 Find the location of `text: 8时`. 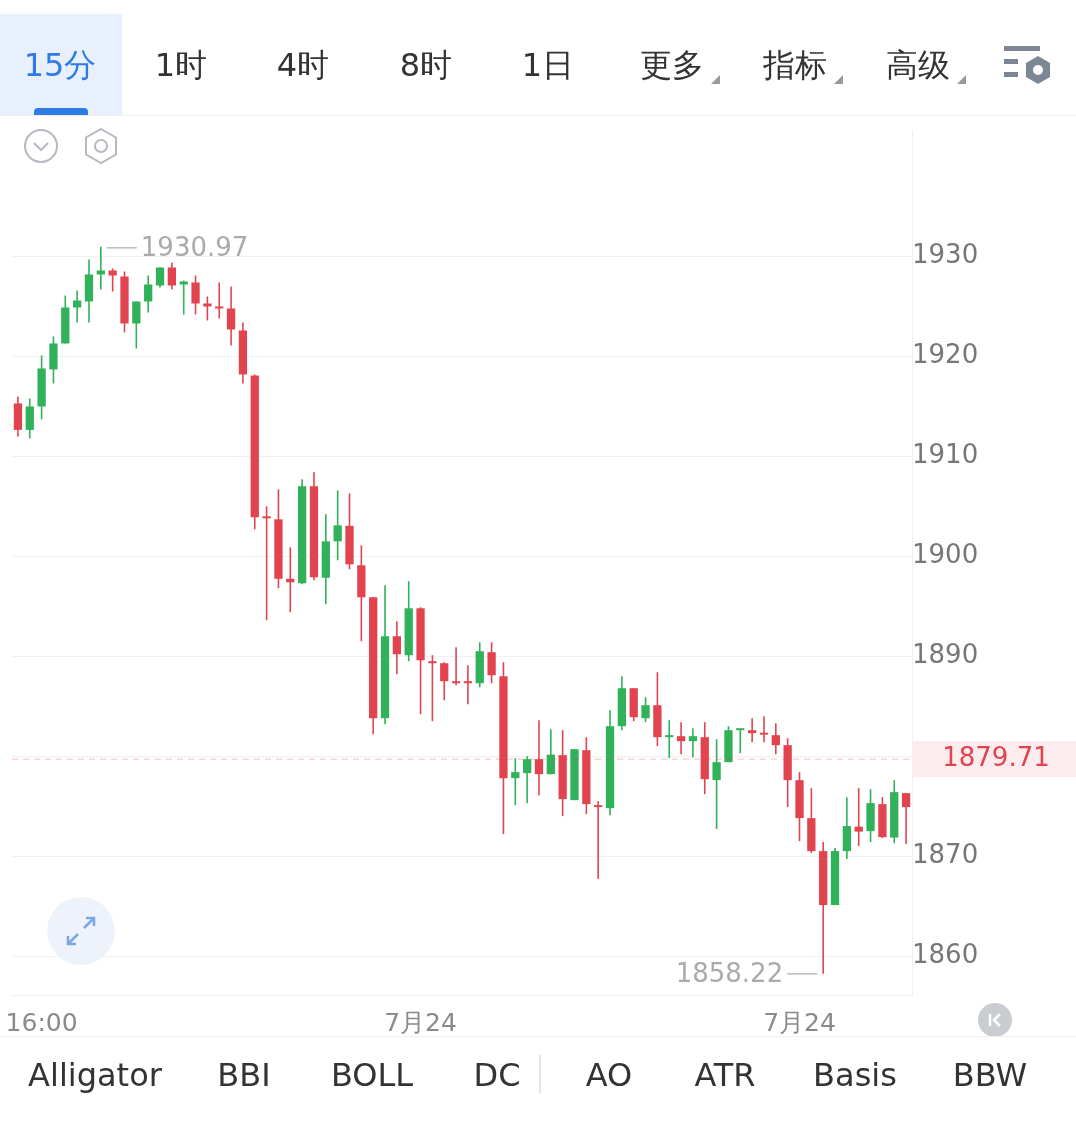

text: 8时 is located at coordinates (426, 65).